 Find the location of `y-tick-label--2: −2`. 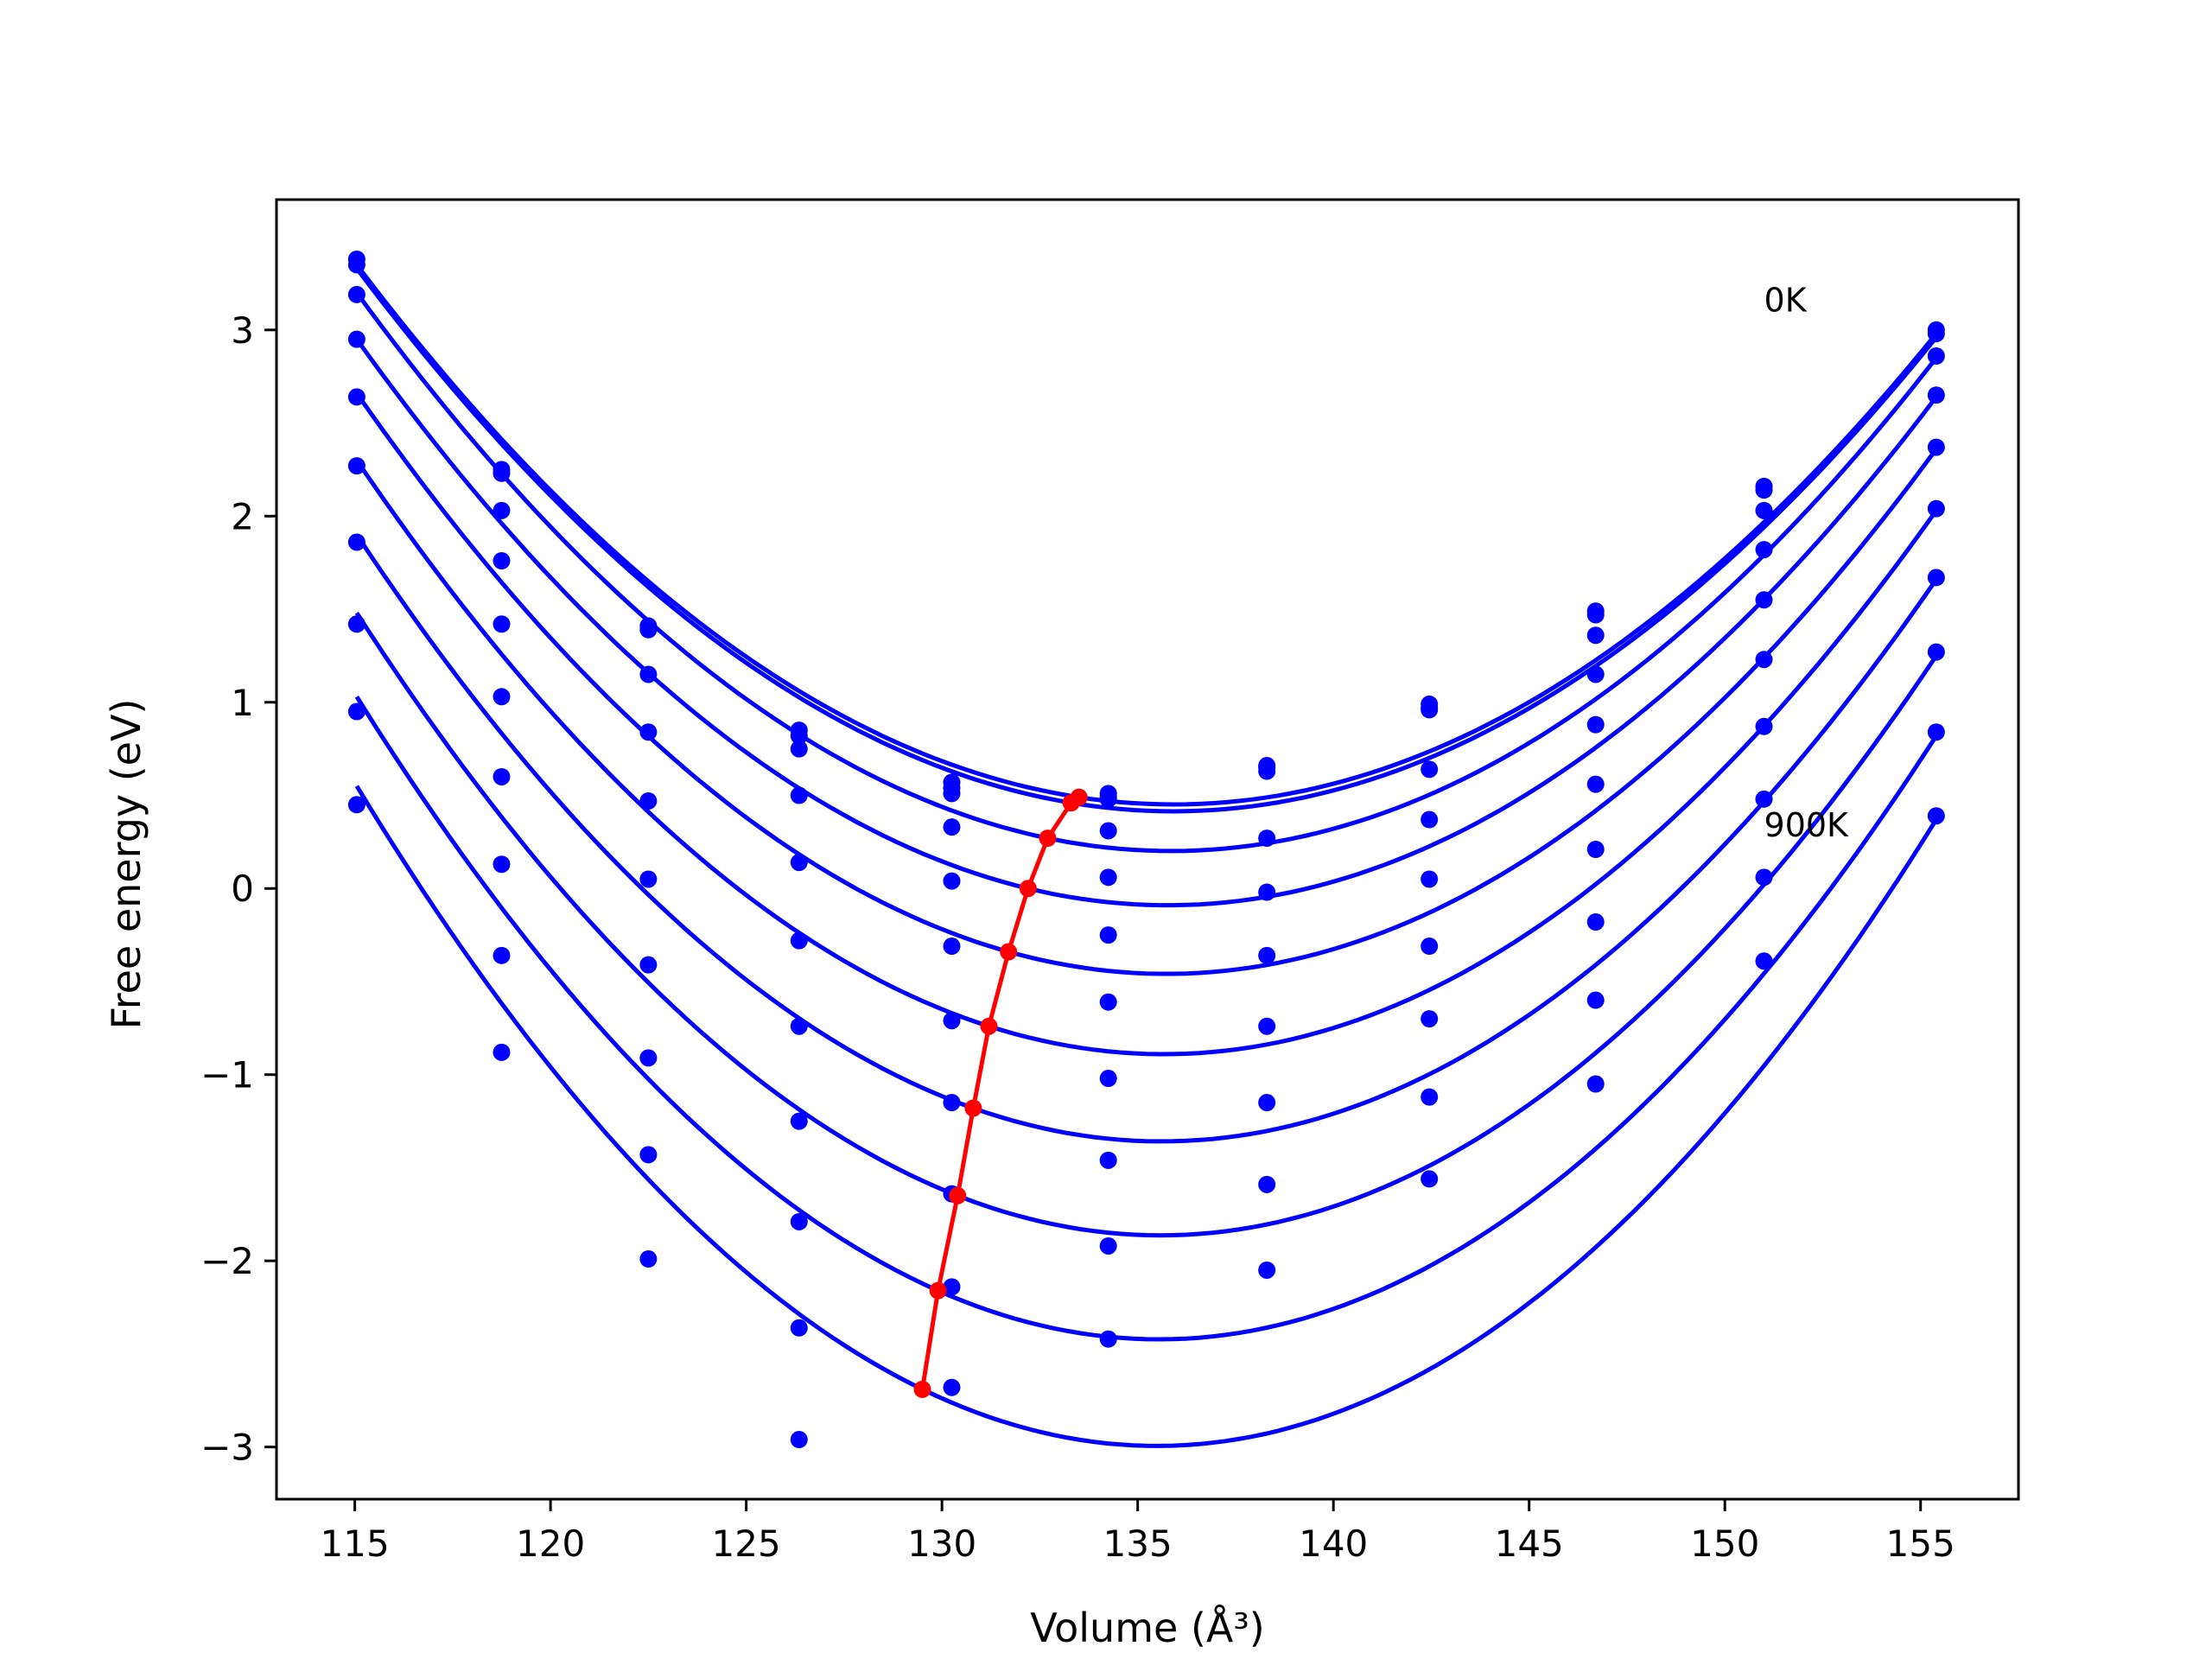

y-tick-label--2: −2 is located at coordinates (227, 1261).